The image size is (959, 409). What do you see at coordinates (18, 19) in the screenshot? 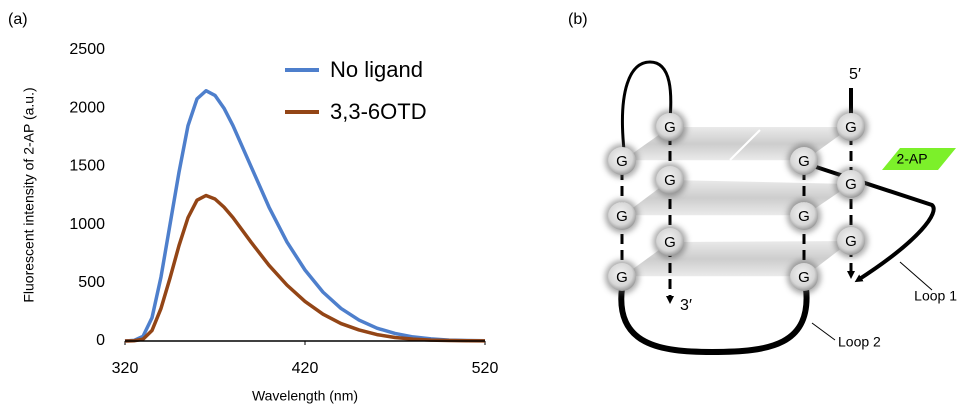
I see `panel-label: (a)` at bounding box center [18, 19].